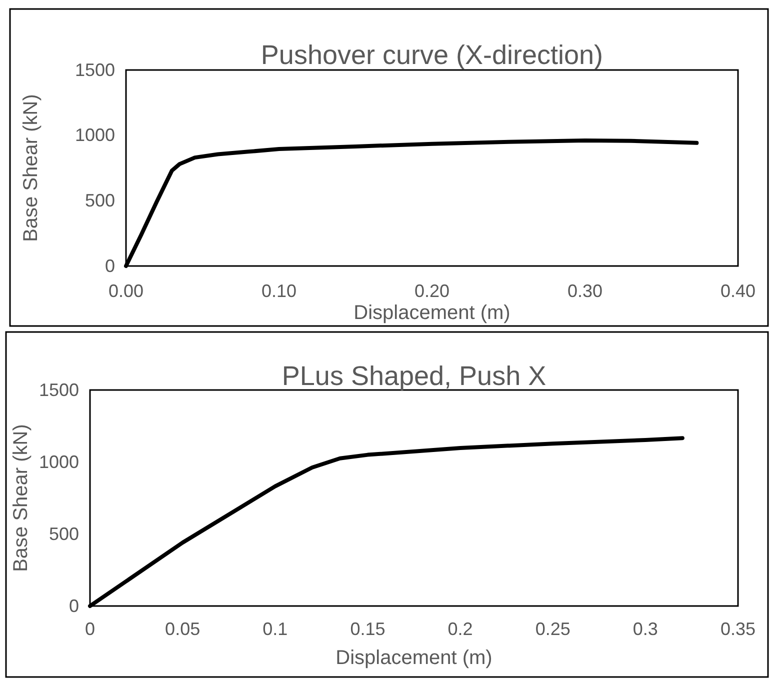 The image size is (772, 679). I want to click on x-tick-label: 0.1, so click(275, 629).